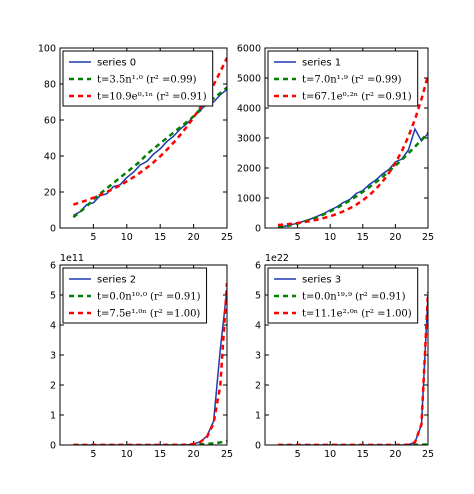 The width and height of the screenshot is (474, 494). I want to click on y-tick-label: 4000, so click(249, 109).